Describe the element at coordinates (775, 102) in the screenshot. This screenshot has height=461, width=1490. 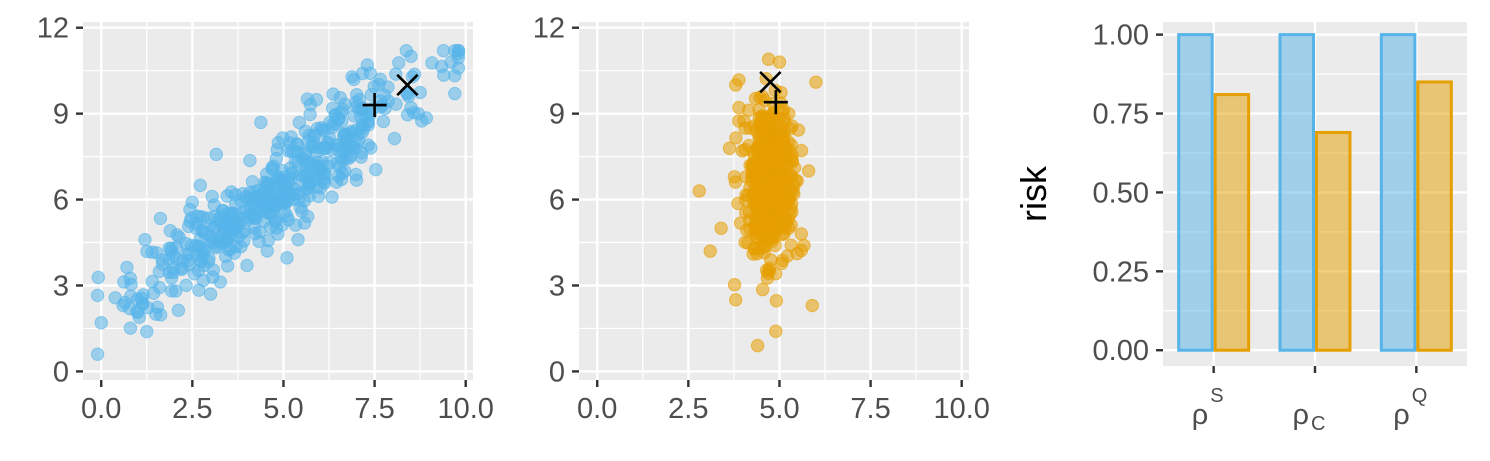
I see `plus-marker` at that location.